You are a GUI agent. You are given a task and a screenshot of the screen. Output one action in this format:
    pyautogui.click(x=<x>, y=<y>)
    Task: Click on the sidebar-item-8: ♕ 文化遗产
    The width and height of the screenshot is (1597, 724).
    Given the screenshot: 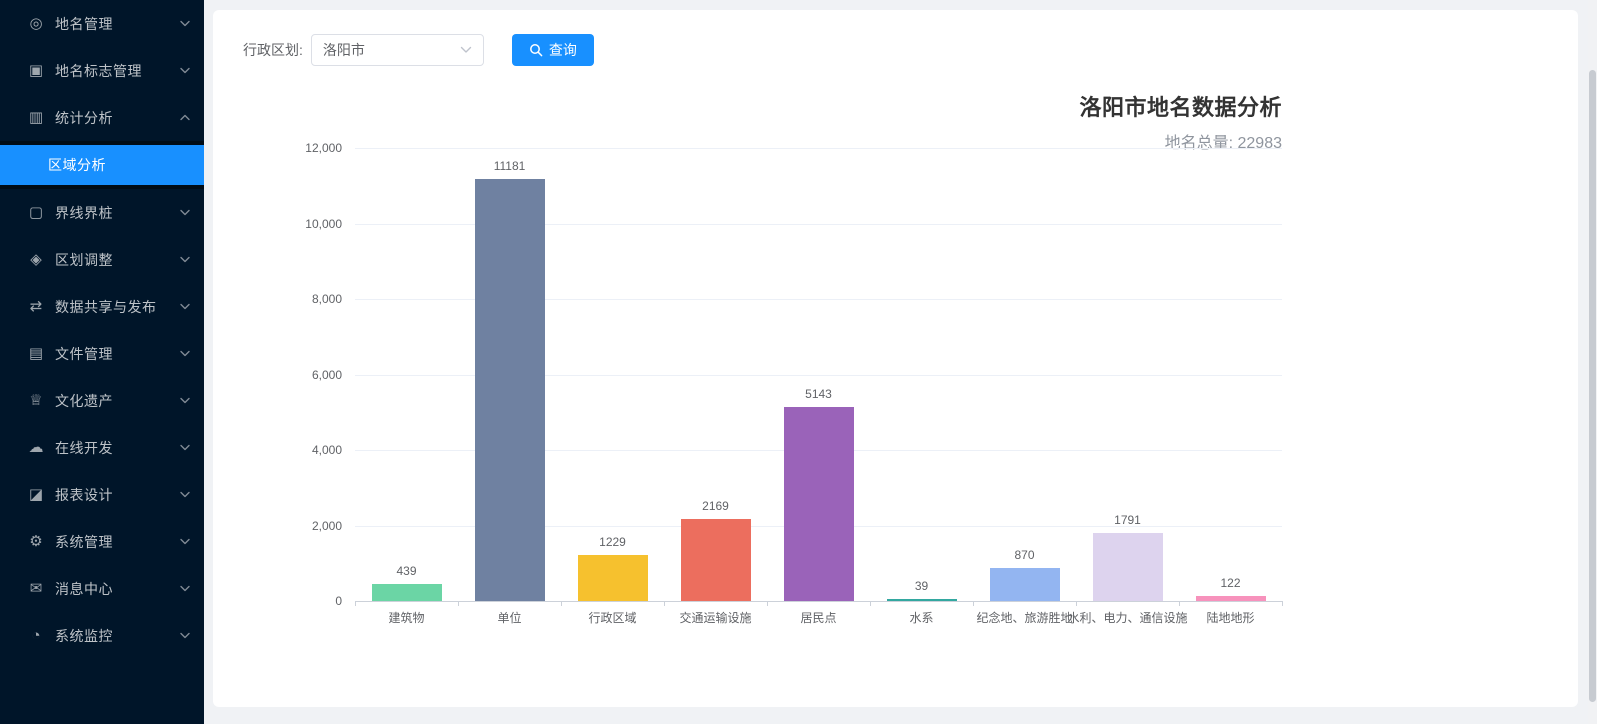 What is the action you would take?
    pyautogui.click(x=102, y=400)
    